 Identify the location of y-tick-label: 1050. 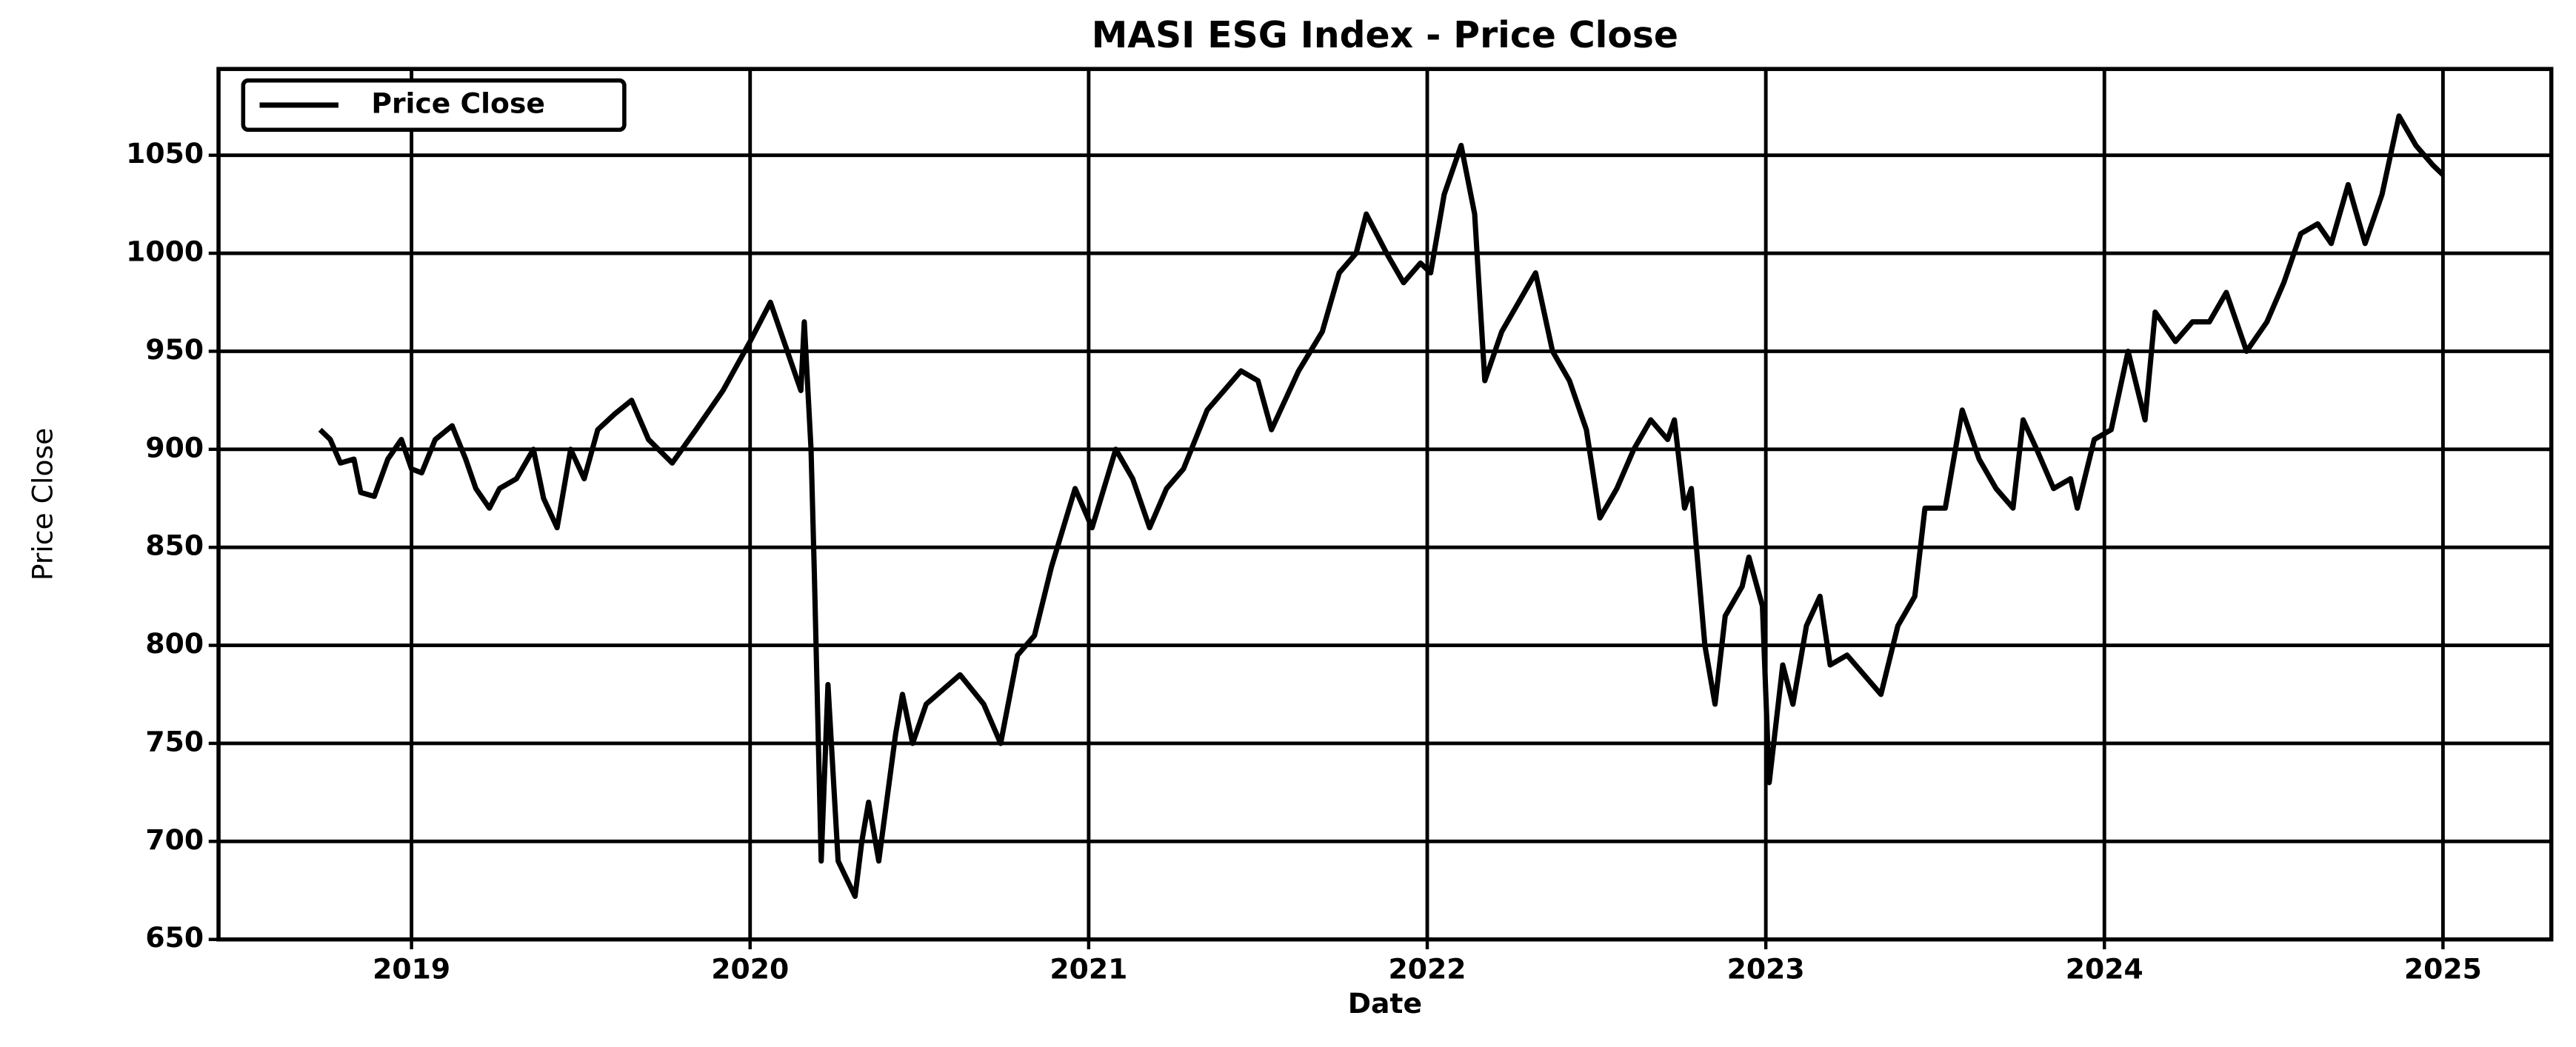
(165, 153).